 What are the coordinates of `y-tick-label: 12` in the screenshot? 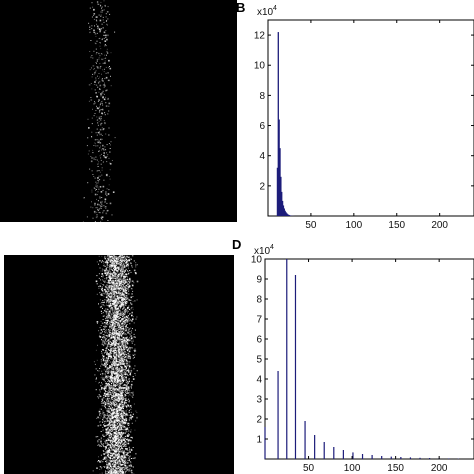 It's located at (260, 36).